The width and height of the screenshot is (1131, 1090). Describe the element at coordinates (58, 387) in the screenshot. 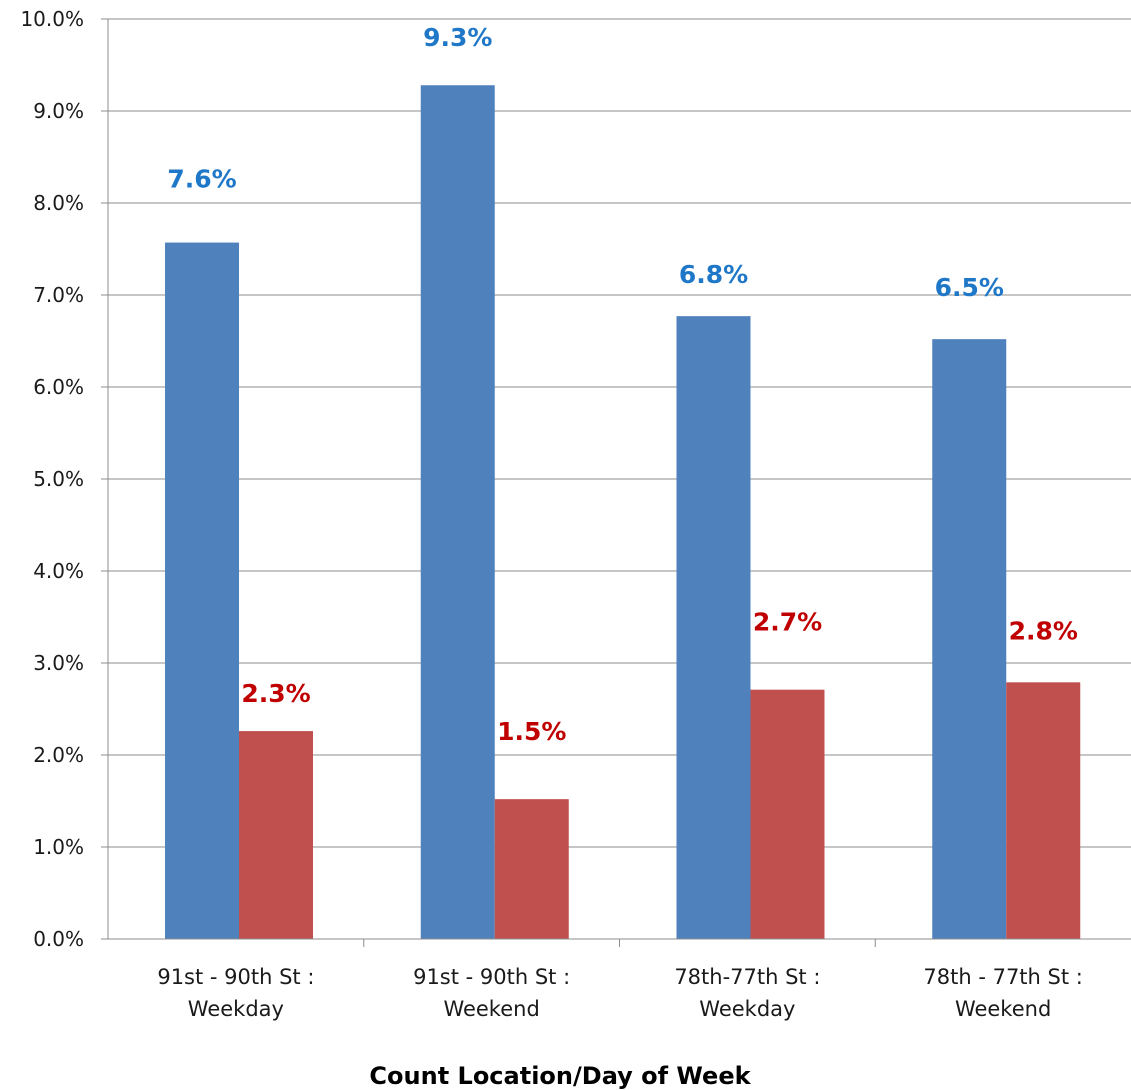

I see `y-tick-label: 6.0%` at that location.